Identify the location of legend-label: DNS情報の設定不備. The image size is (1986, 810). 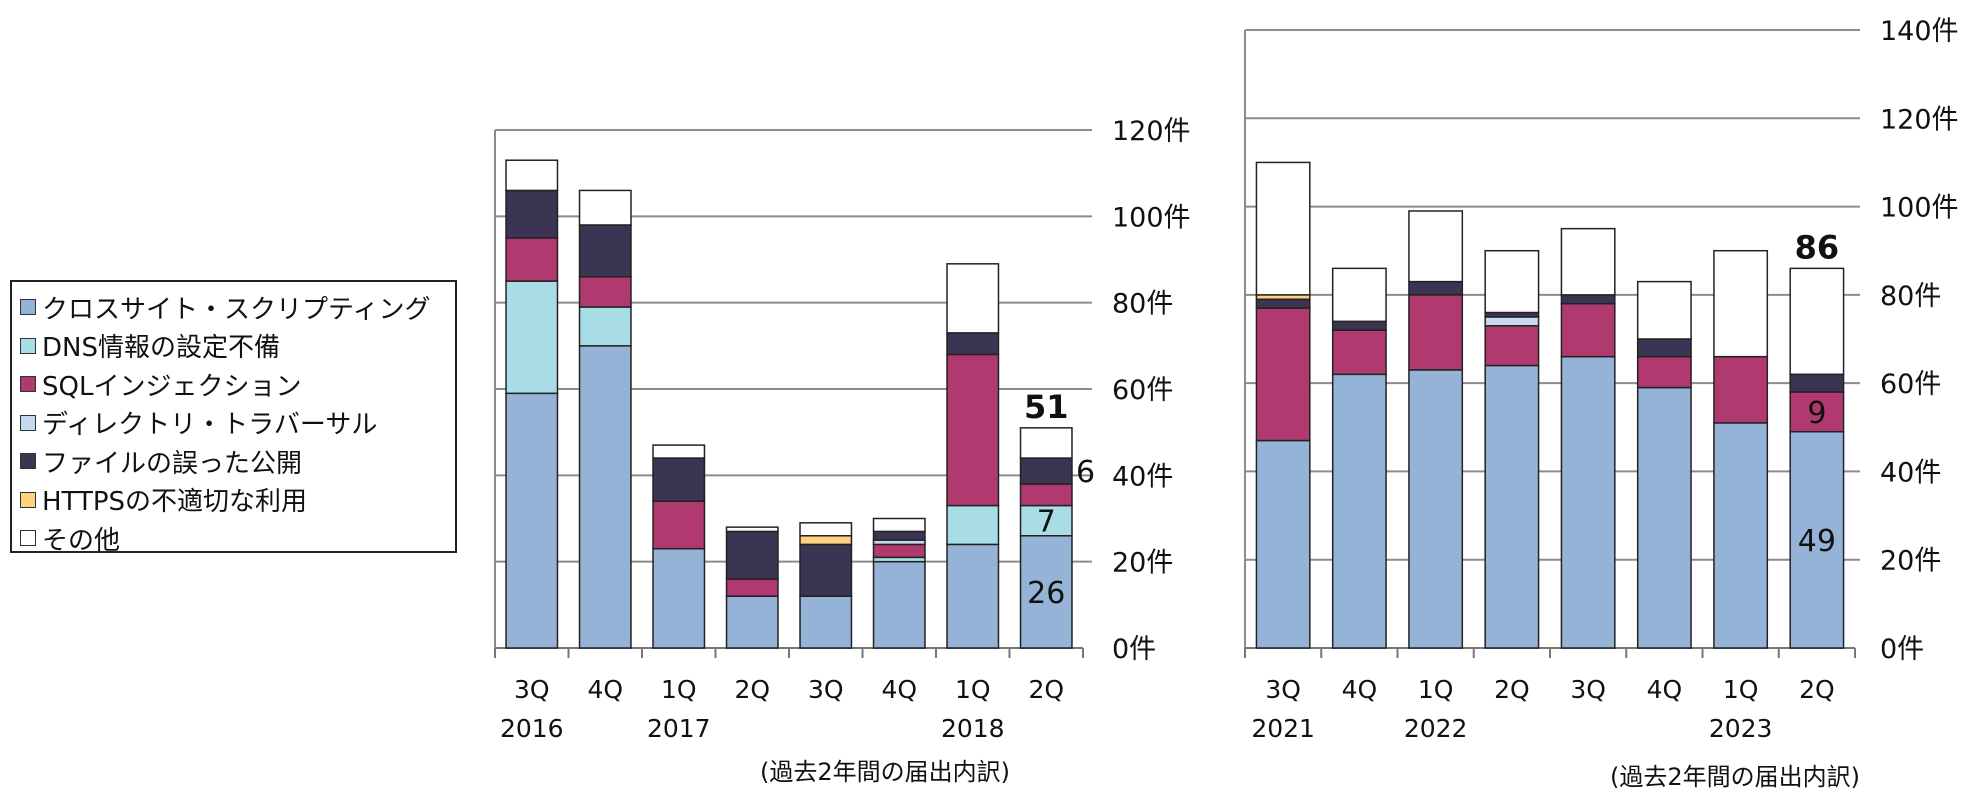
(161, 348).